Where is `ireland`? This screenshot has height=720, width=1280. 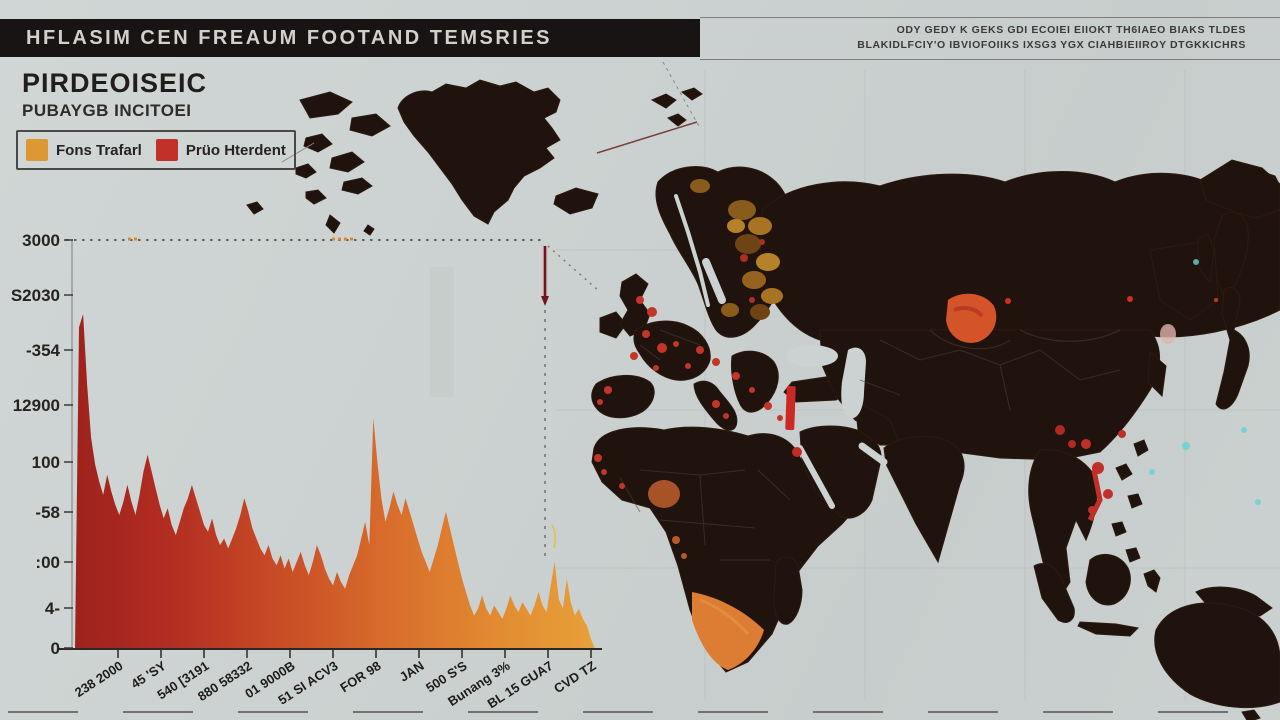 ireland is located at coordinates (613, 325).